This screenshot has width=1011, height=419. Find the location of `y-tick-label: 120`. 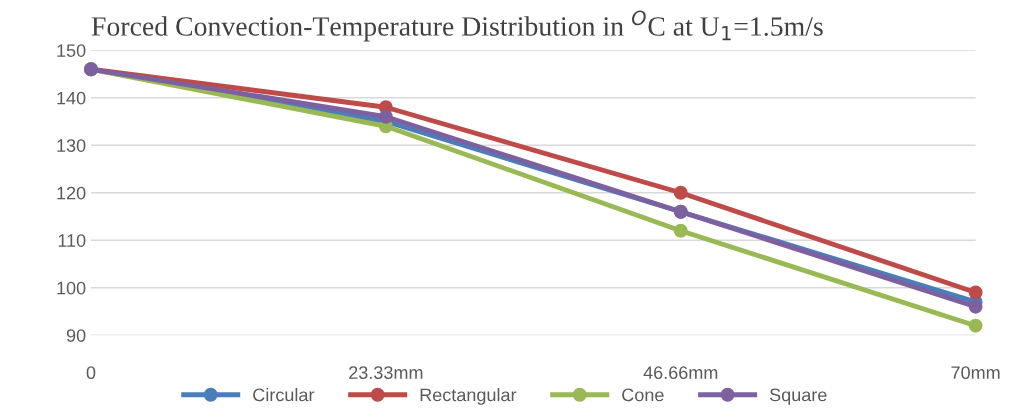

y-tick-label: 120 is located at coordinates (71, 193).